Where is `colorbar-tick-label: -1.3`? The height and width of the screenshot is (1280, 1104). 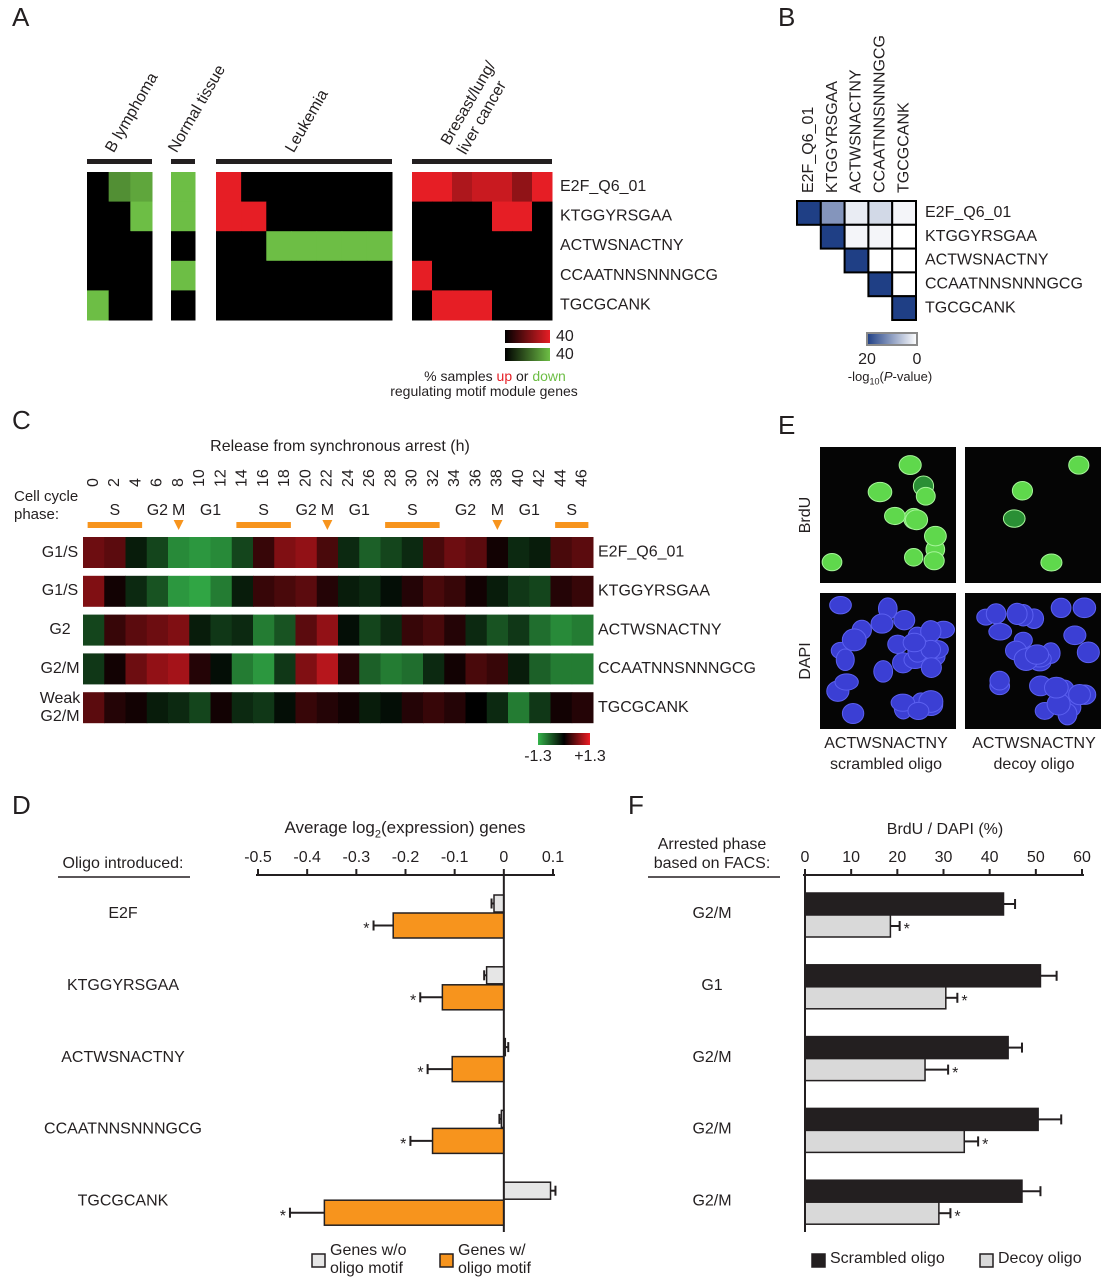 colorbar-tick-label: -1.3 is located at coordinates (538, 756).